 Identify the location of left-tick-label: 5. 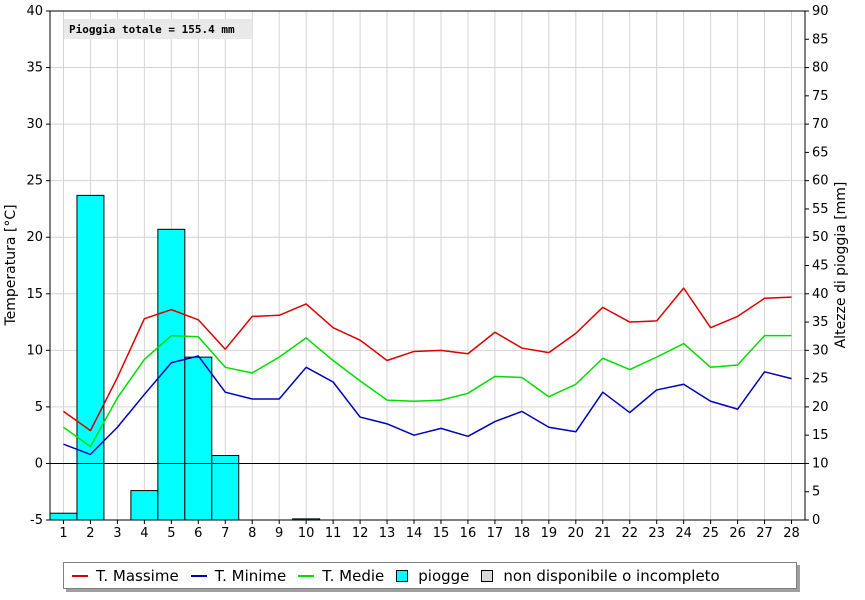
(39, 407).